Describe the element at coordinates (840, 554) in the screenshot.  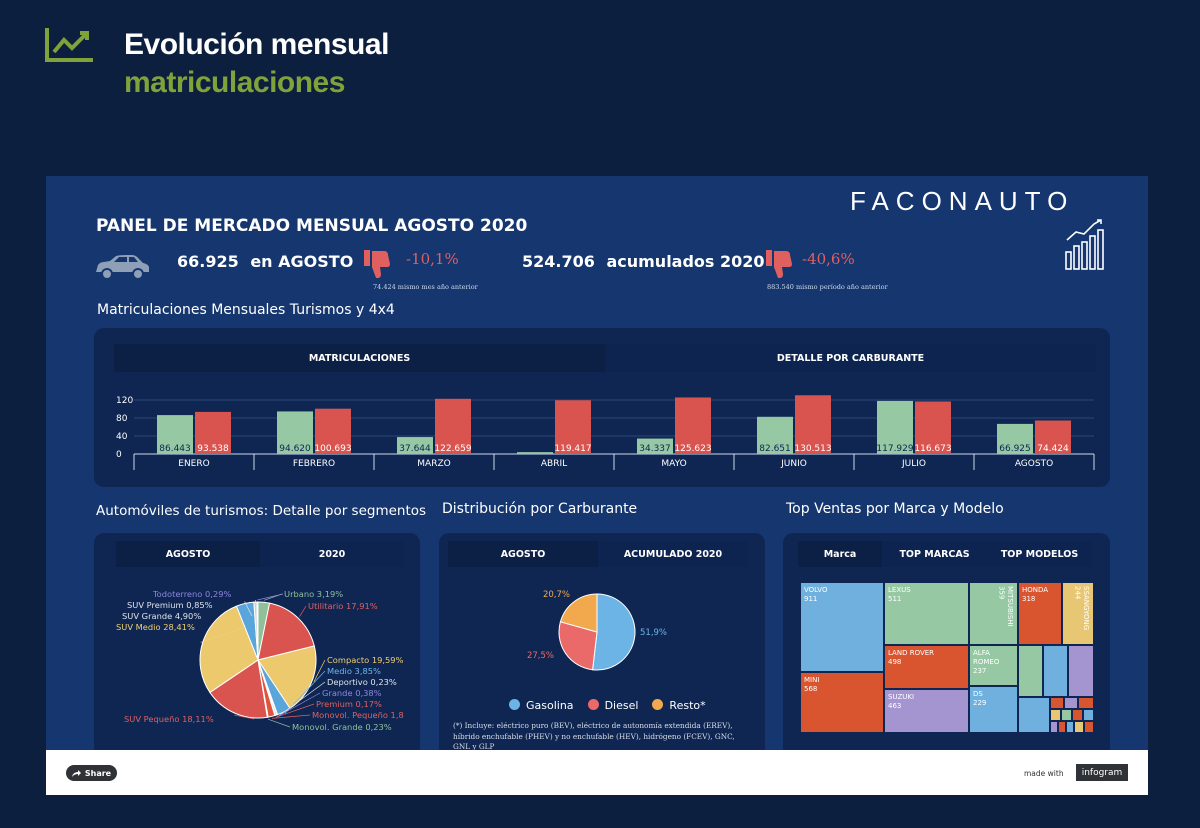
I see `tab-marca: Marca` at that location.